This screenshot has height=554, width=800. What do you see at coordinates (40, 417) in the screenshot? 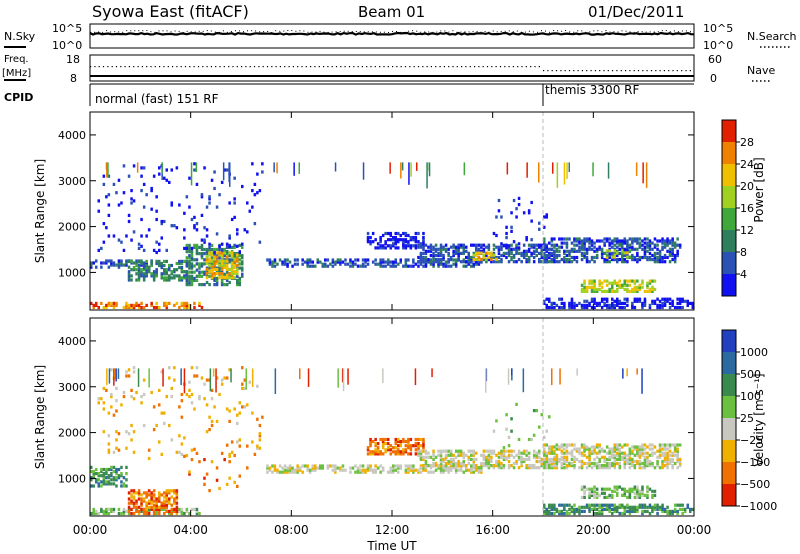
I see `velocity-ylabel: Slant Range [km]` at bounding box center [40, 417].